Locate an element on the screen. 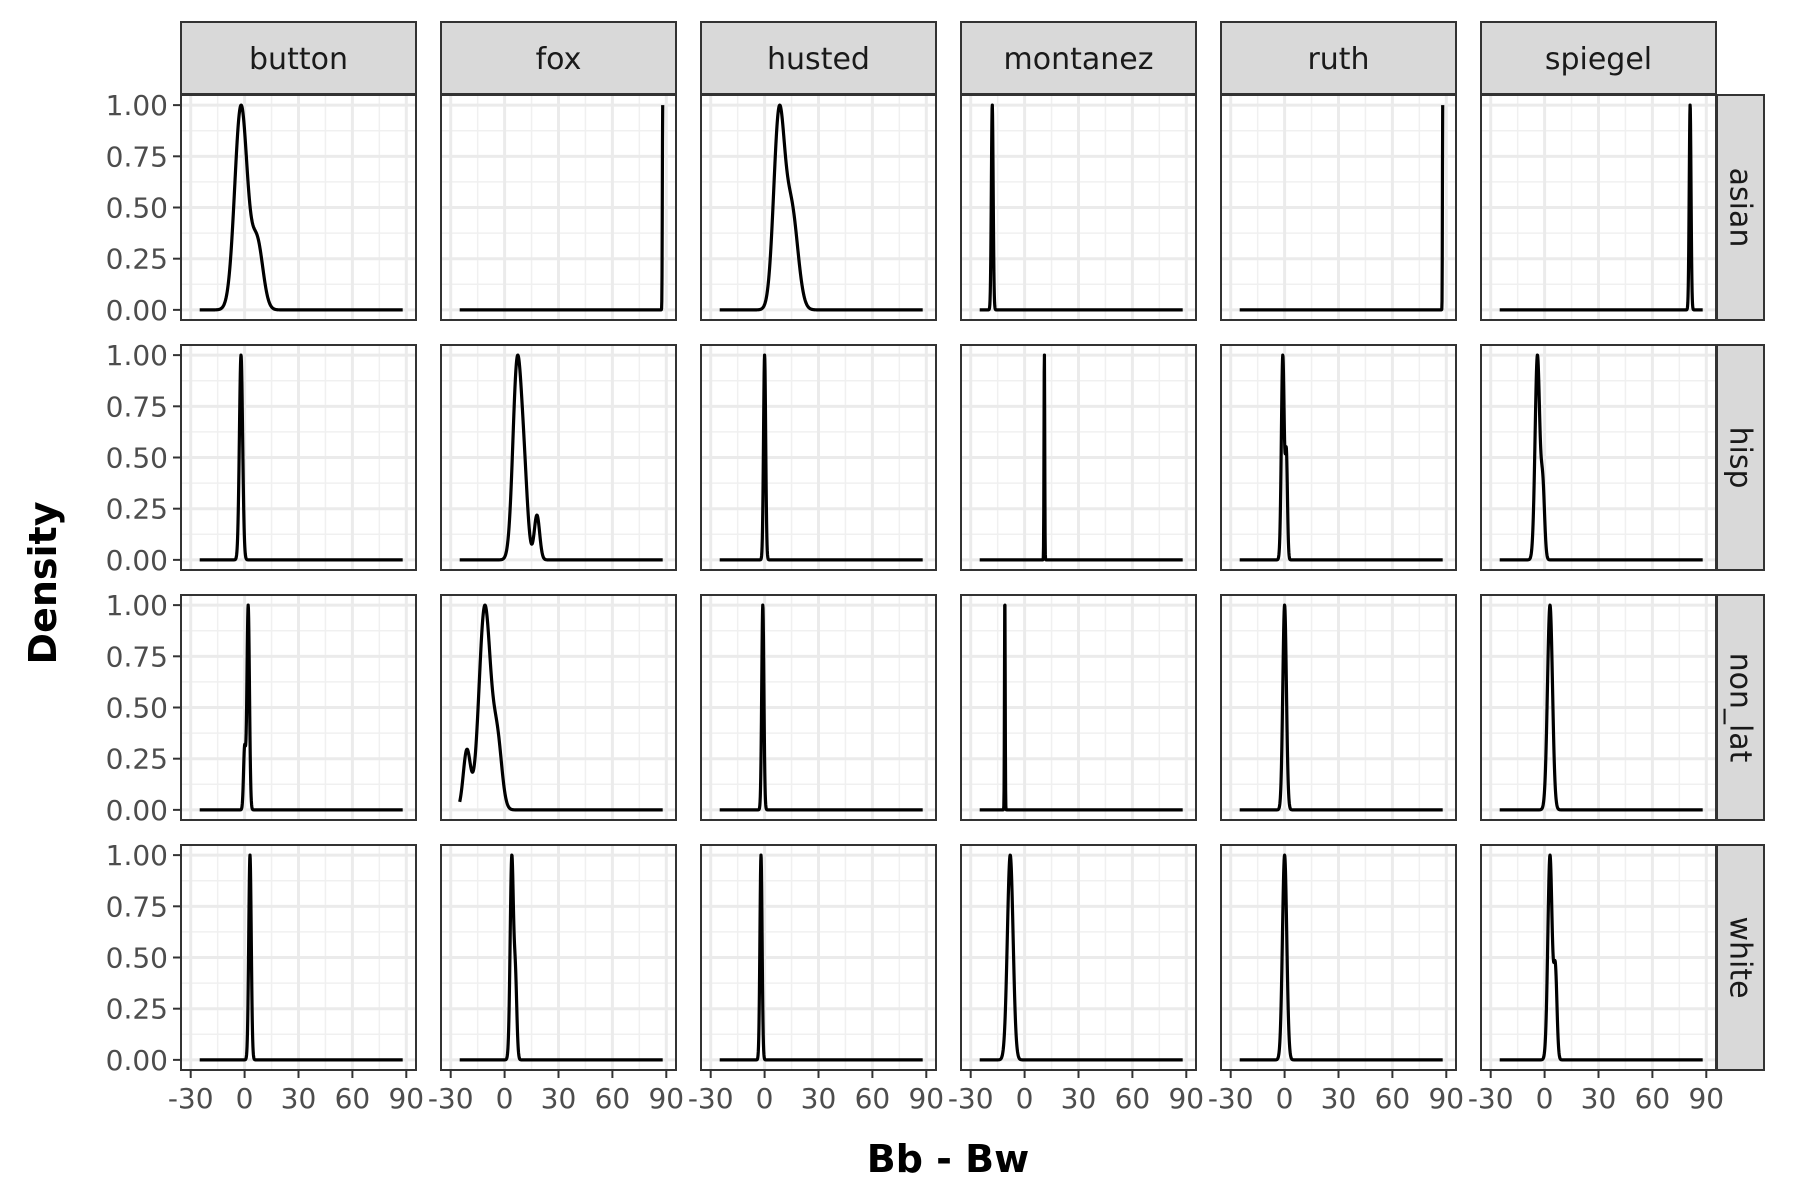 The image size is (1800, 1200). density-line-spiegel-hisp is located at coordinates (1601, 457).